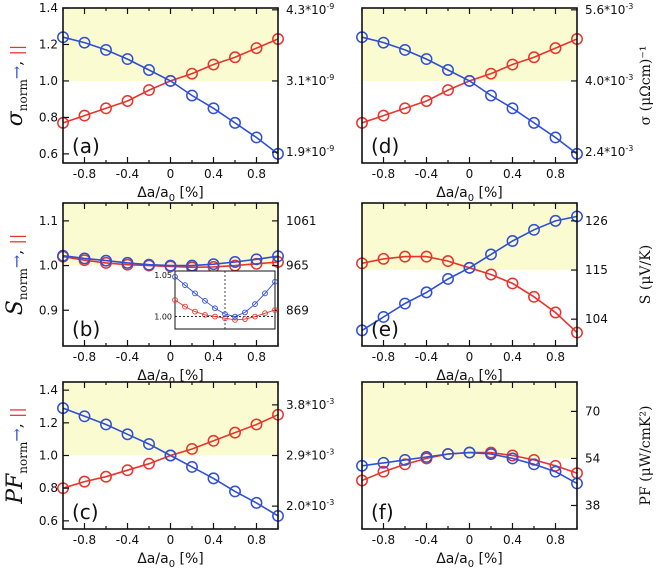 Image resolution: width=665 pixels, height=572 pixels. Describe the element at coordinates (646, 456) in the screenshot. I see `y-axis-label-right: PF (μW/cmK²)` at that location.